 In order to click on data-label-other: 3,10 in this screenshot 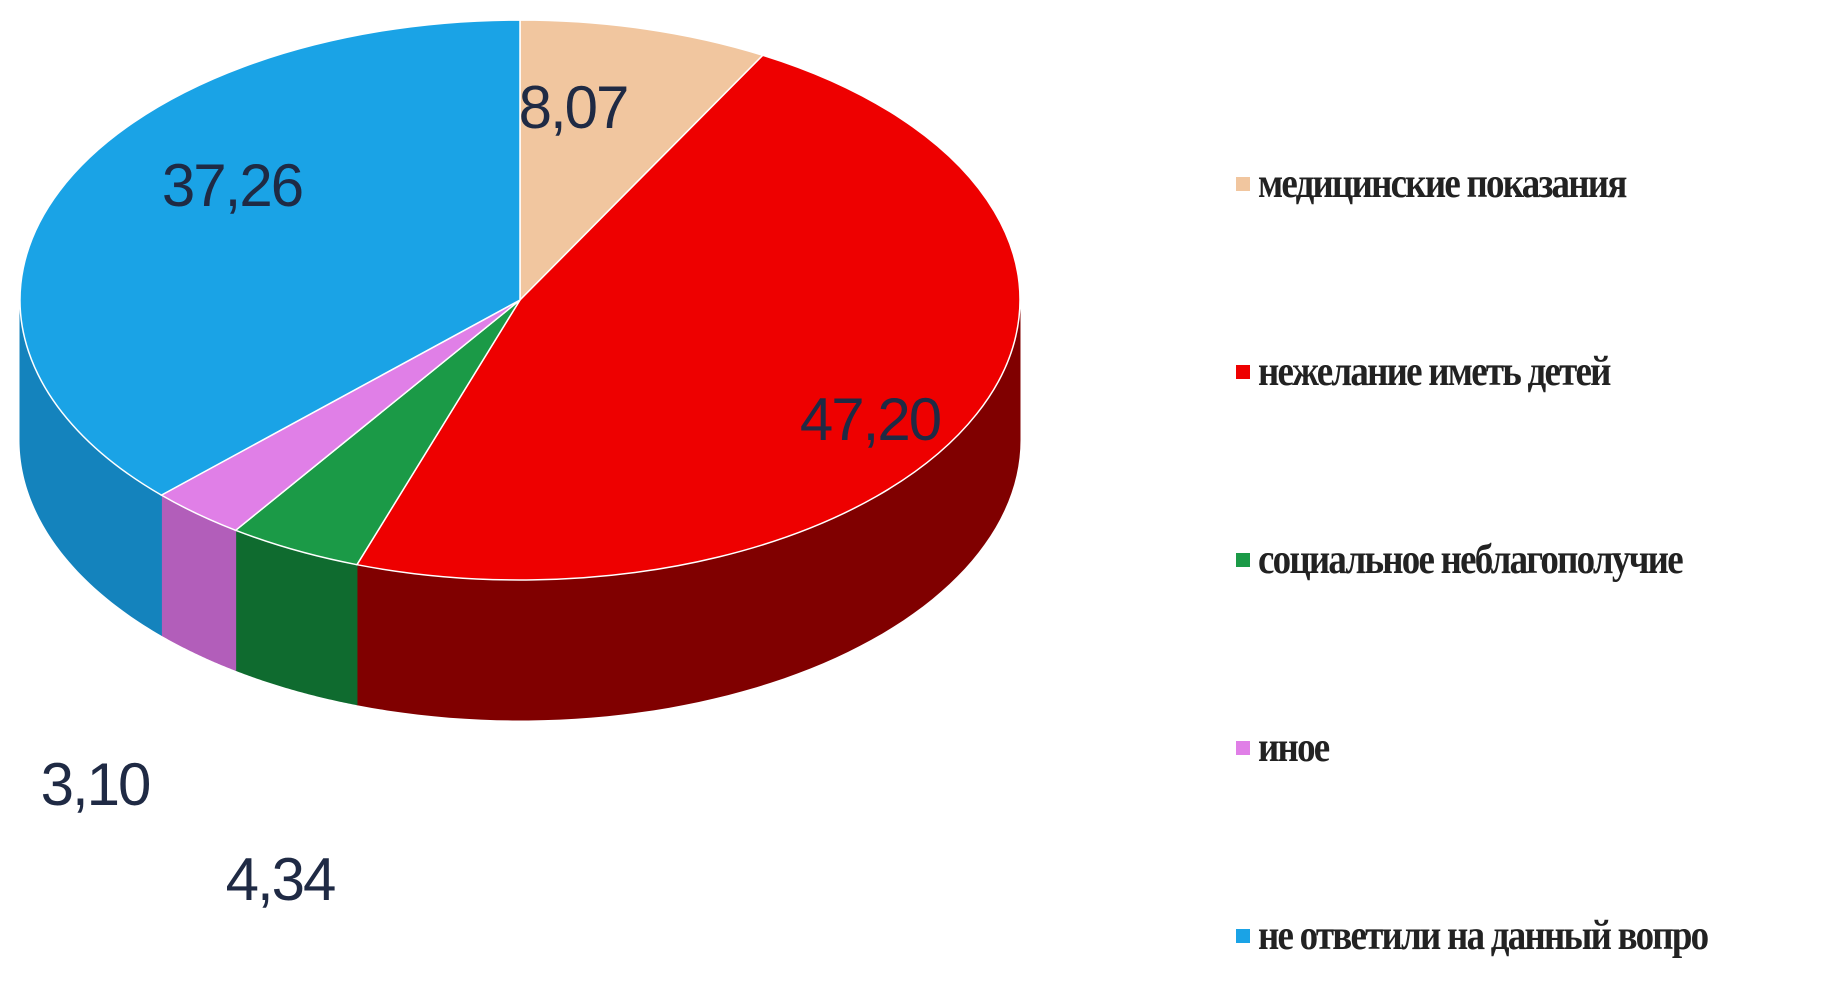, I will do `click(95, 784)`.